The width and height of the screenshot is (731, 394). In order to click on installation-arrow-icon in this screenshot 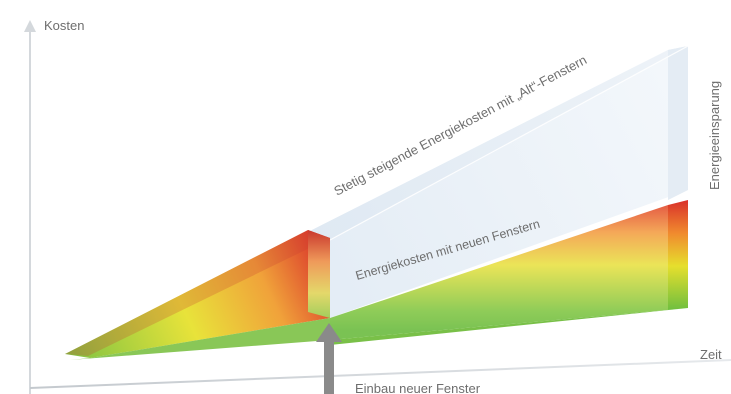, I will do `click(329, 358)`.